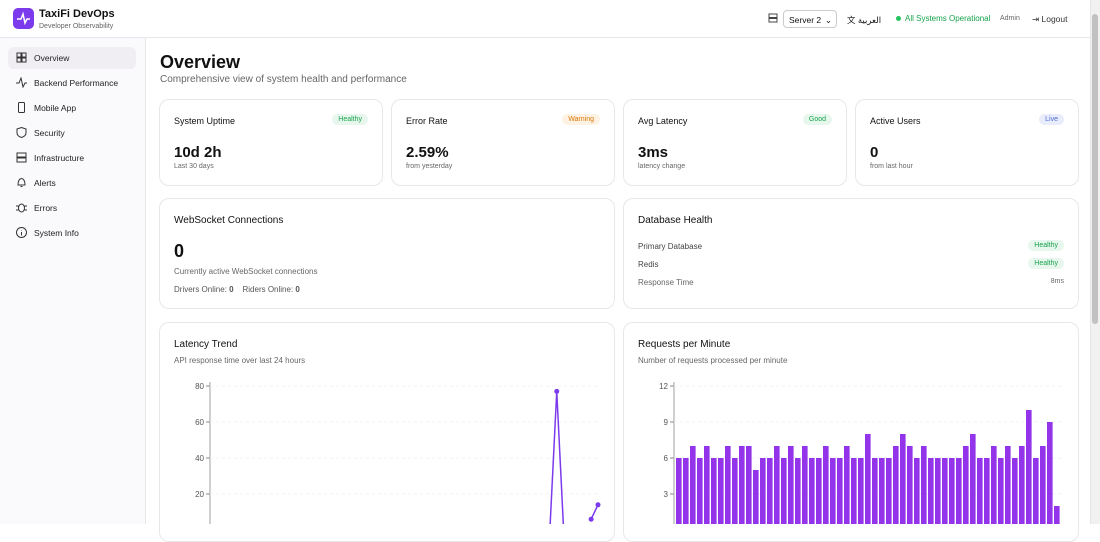 The height and width of the screenshot is (542, 1100). I want to click on nav-item: Backend Performance, so click(72, 83).